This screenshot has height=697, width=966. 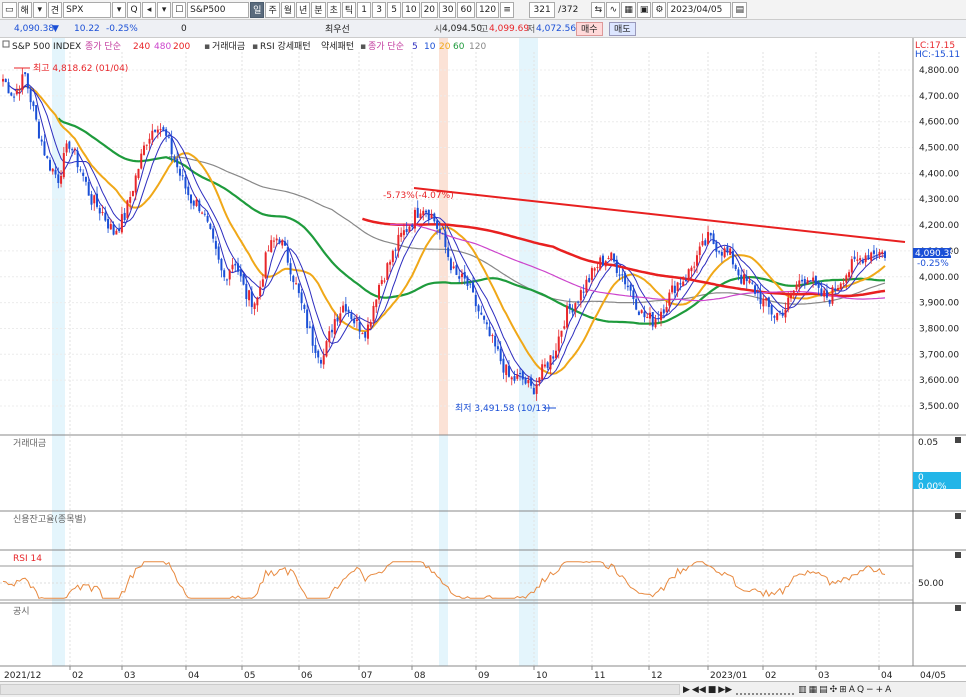 What do you see at coordinates (340, 689) in the screenshot?
I see `scrollbar-track` at bounding box center [340, 689].